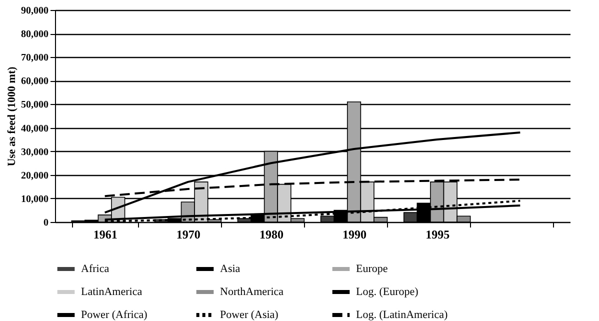 The width and height of the screenshot is (599, 321). Describe the element at coordinates (438, 235) in the screenshot. I see `x-tick-label: 1995` at that location.